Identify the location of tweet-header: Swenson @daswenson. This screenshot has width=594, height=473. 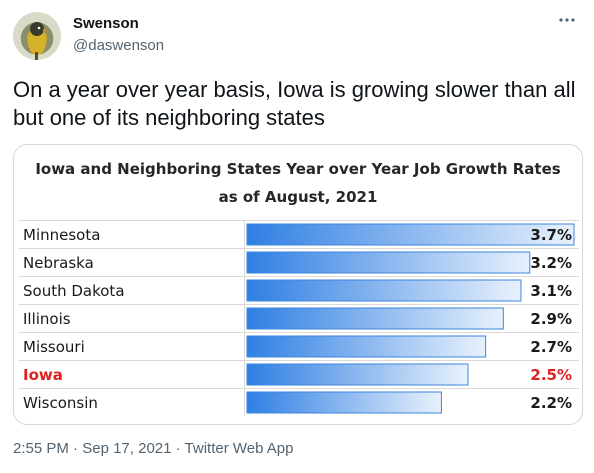
(298, 36).